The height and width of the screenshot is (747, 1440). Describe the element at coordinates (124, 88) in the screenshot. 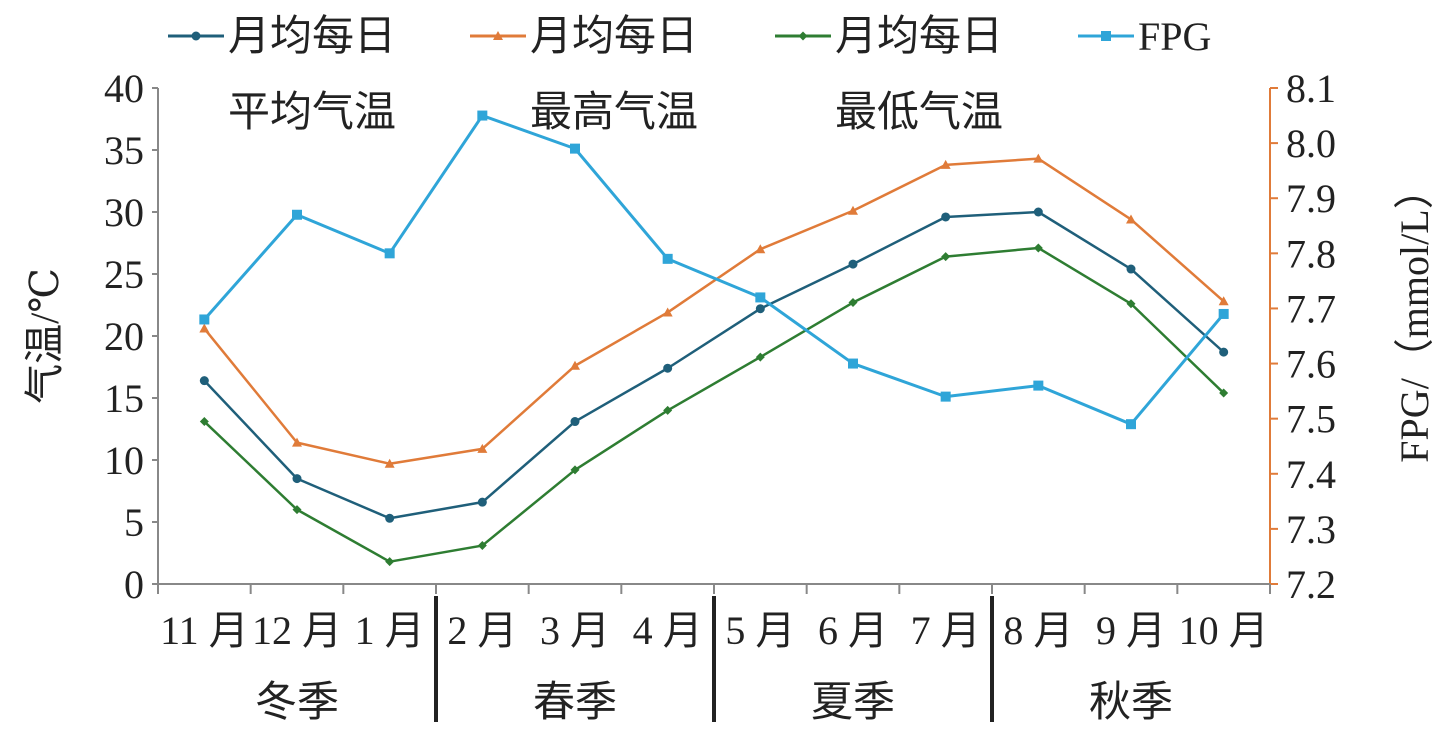

I see `left-tick-label: 40` at that location.